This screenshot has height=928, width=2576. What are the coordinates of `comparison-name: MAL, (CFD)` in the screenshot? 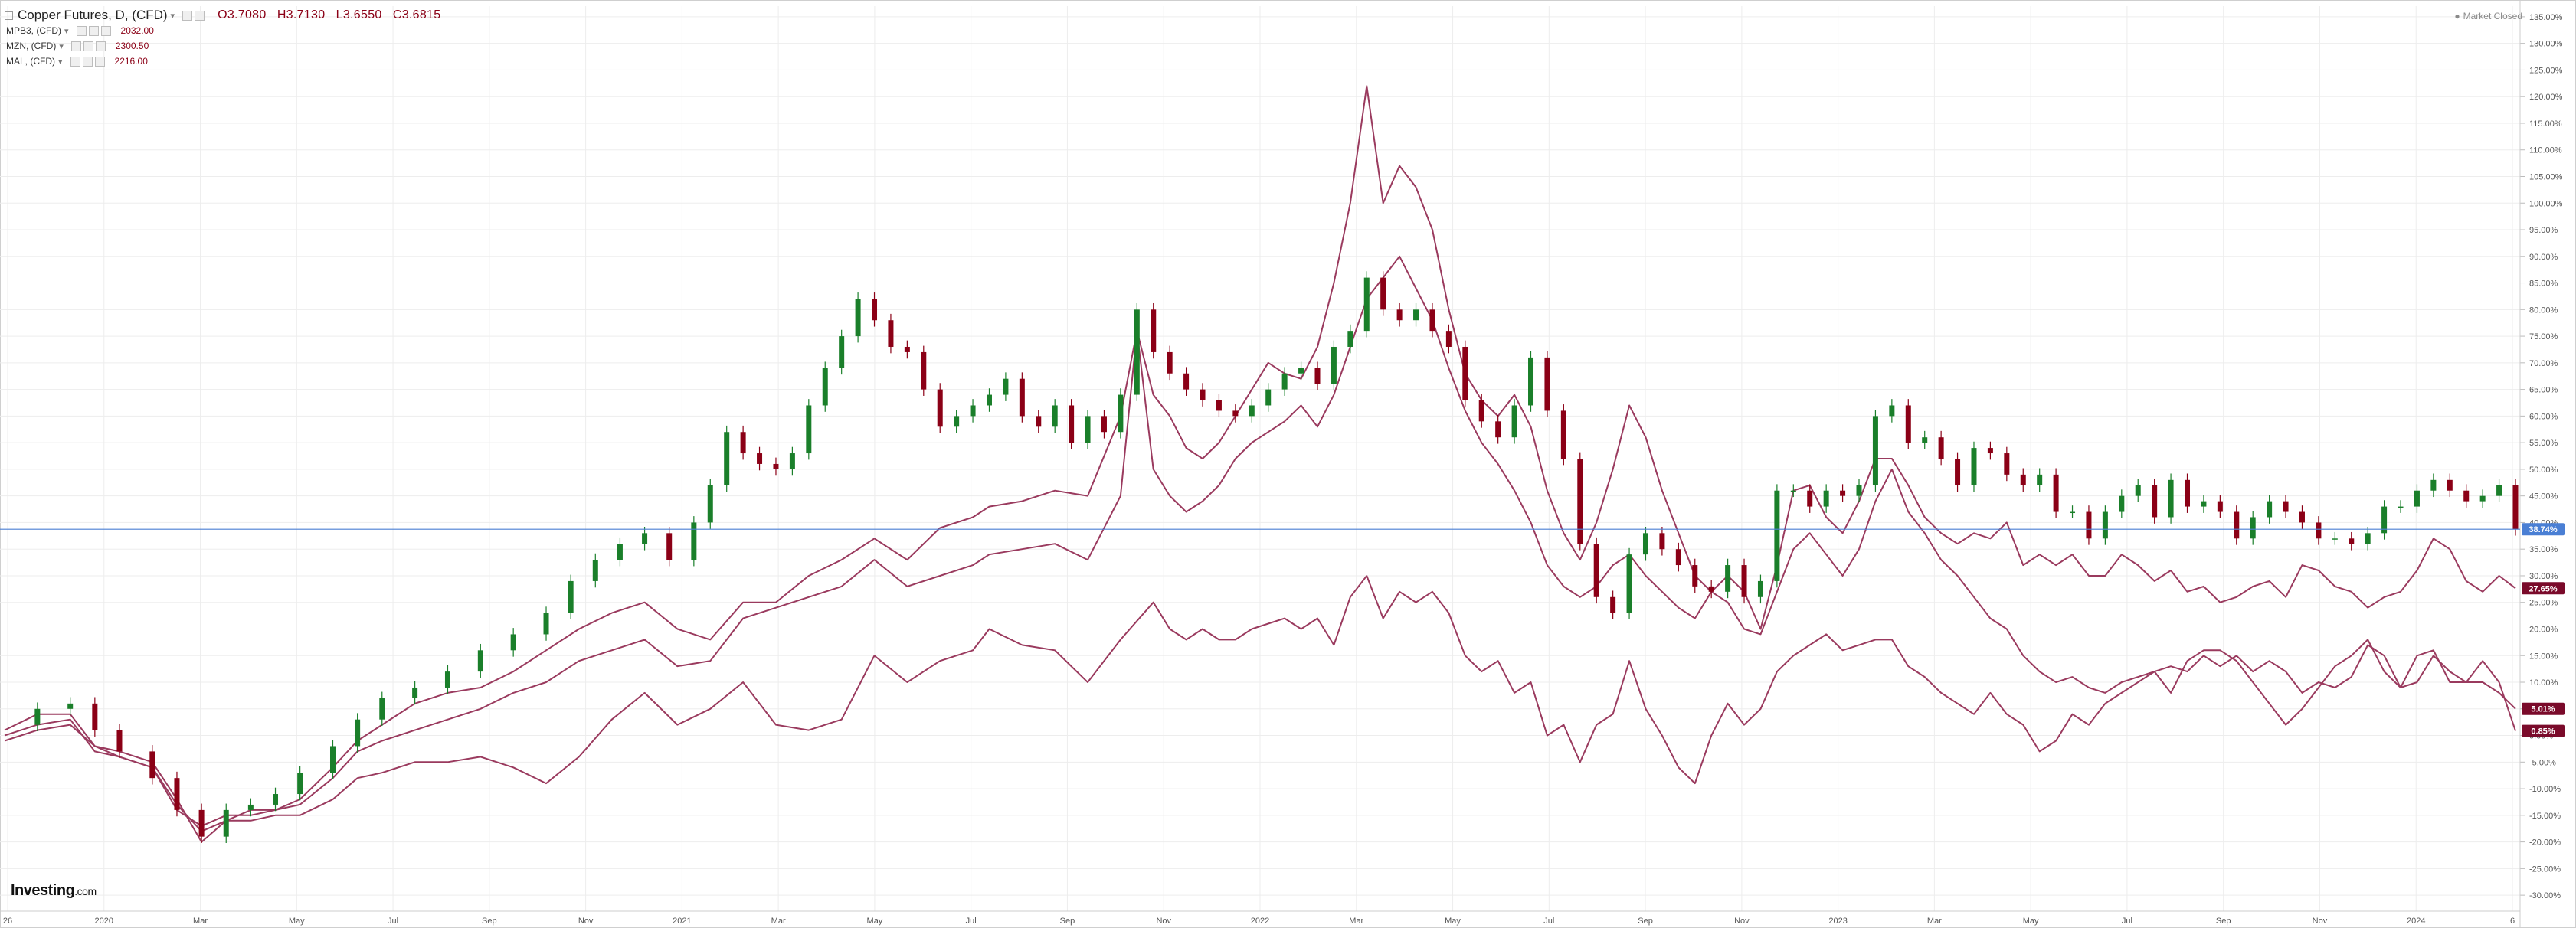 It's located at (30, 62).